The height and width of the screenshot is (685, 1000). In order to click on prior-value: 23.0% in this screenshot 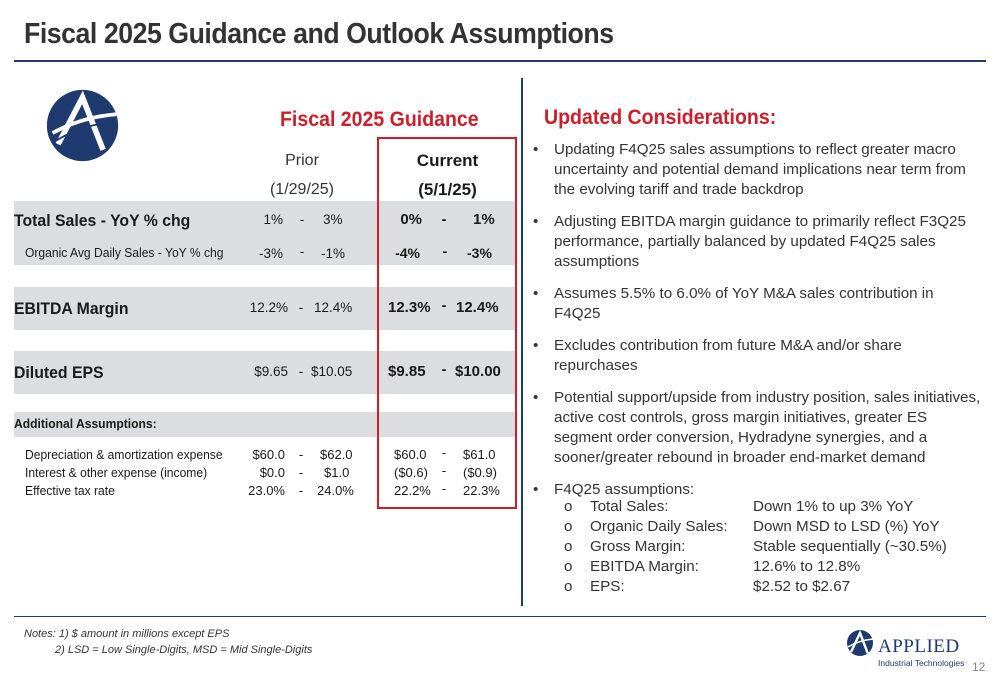, I will do `click(266, 490)`.